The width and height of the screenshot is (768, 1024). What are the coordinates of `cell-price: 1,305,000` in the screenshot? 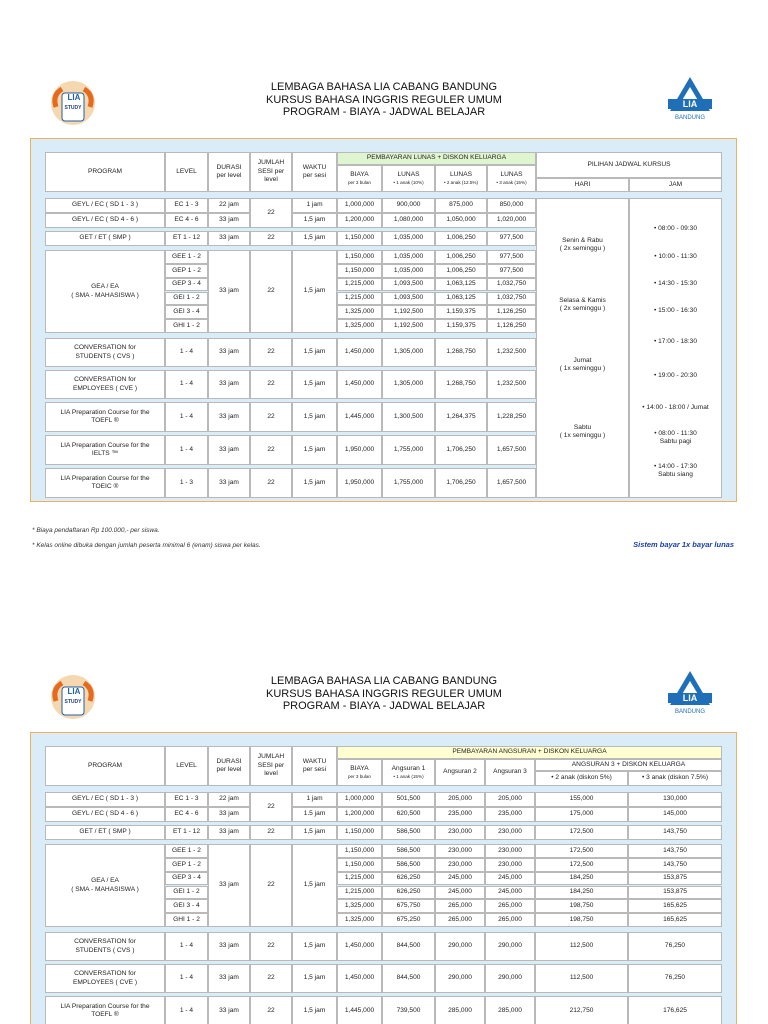 It's located at (408, 384).